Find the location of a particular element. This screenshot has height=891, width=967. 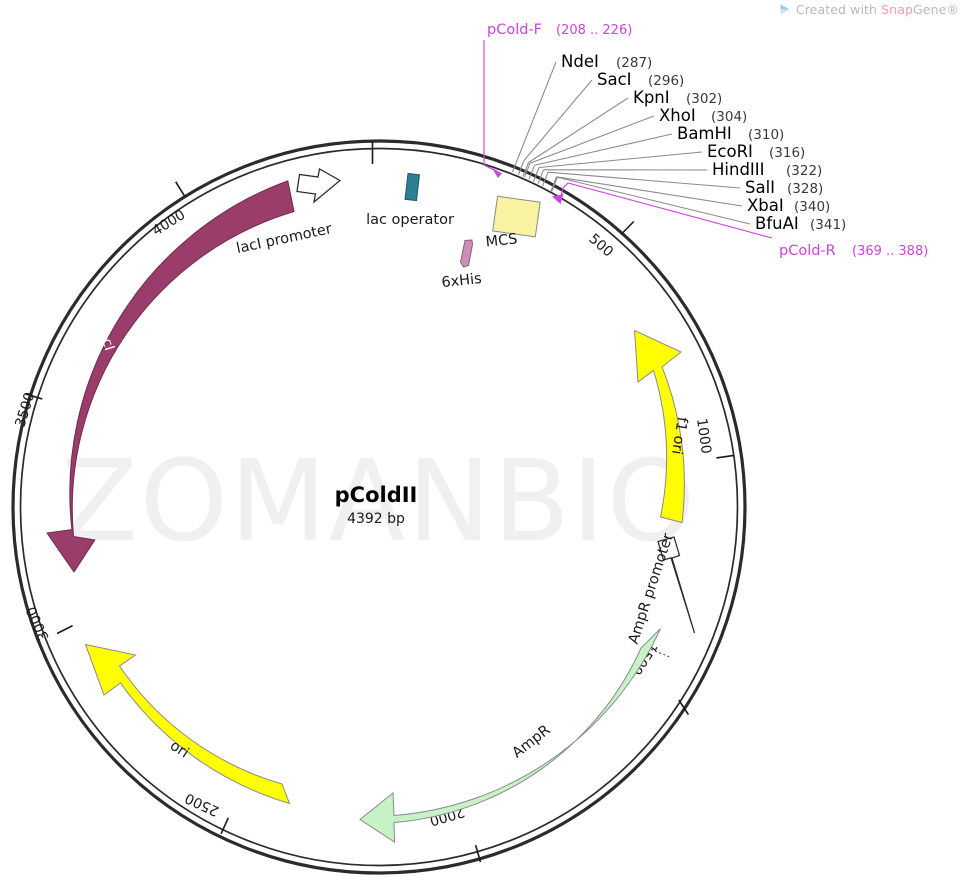

tick-4000: 4000 is located at coordinates (169, 210).